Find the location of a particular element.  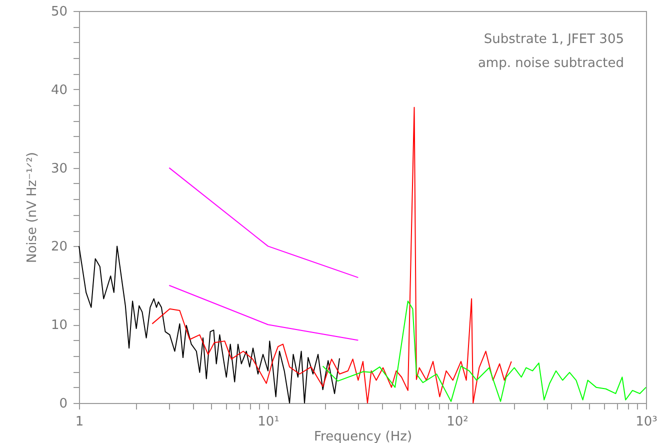

x-tick-label: 10³ is located at coordinates (647, 422).